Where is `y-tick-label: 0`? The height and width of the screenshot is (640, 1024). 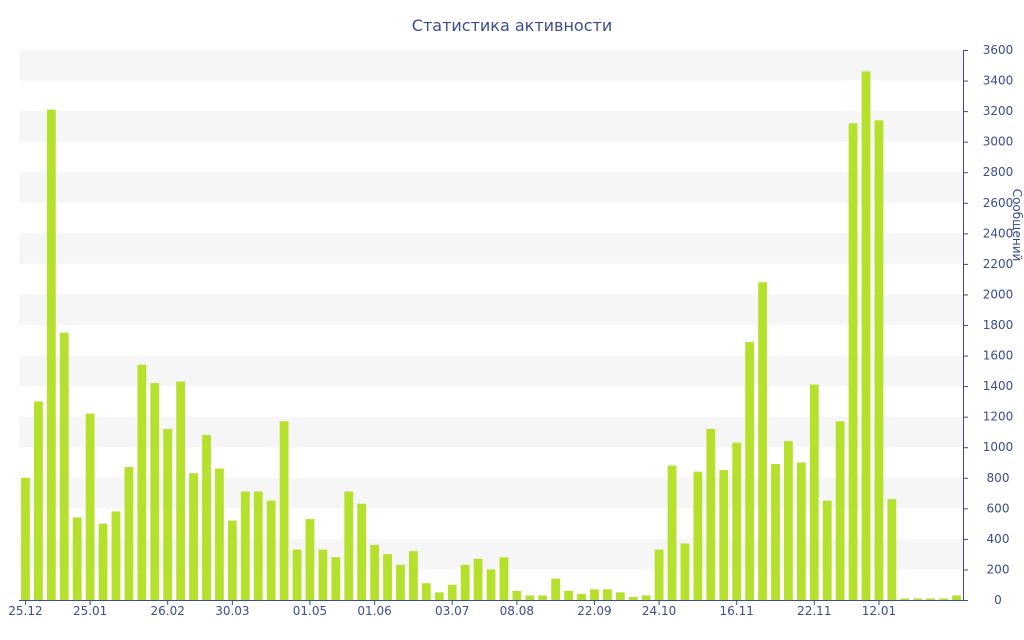 y-tick-label: 0 is located at coordinates (998, 600).